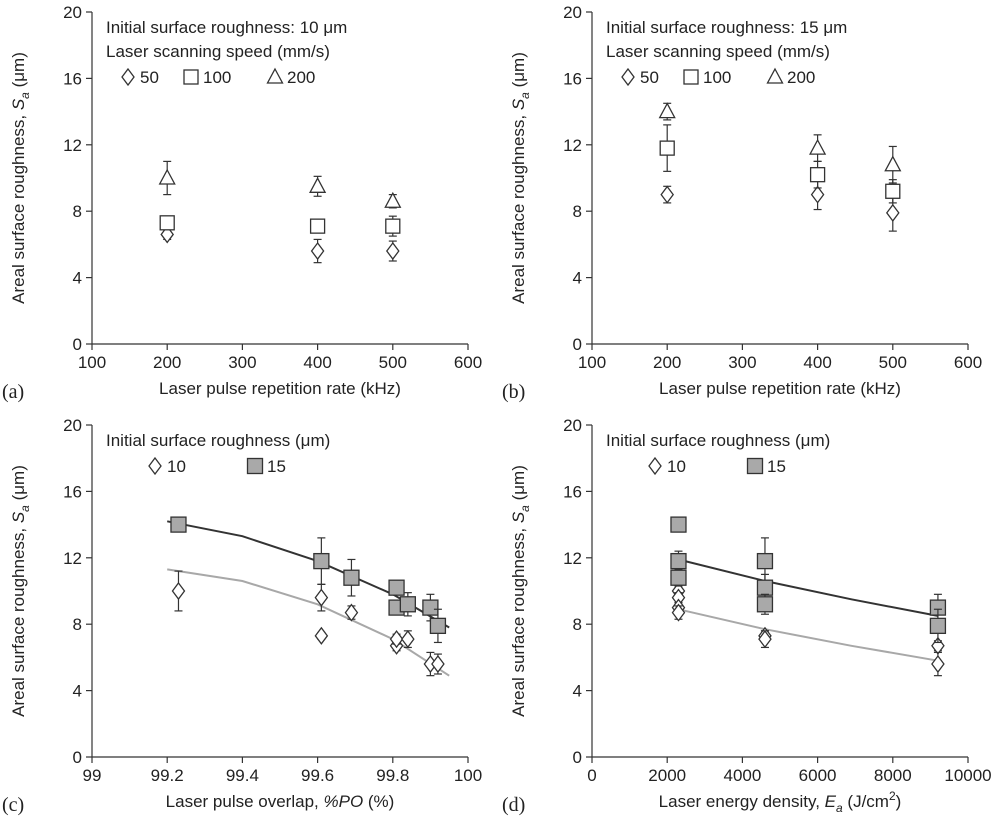 The width and height of the screenshot is (1000, 827). What do you see at coordinates (92, 775) in the screenshot?
I see `x-tick-label: 99` at bounding box center [92, 775].